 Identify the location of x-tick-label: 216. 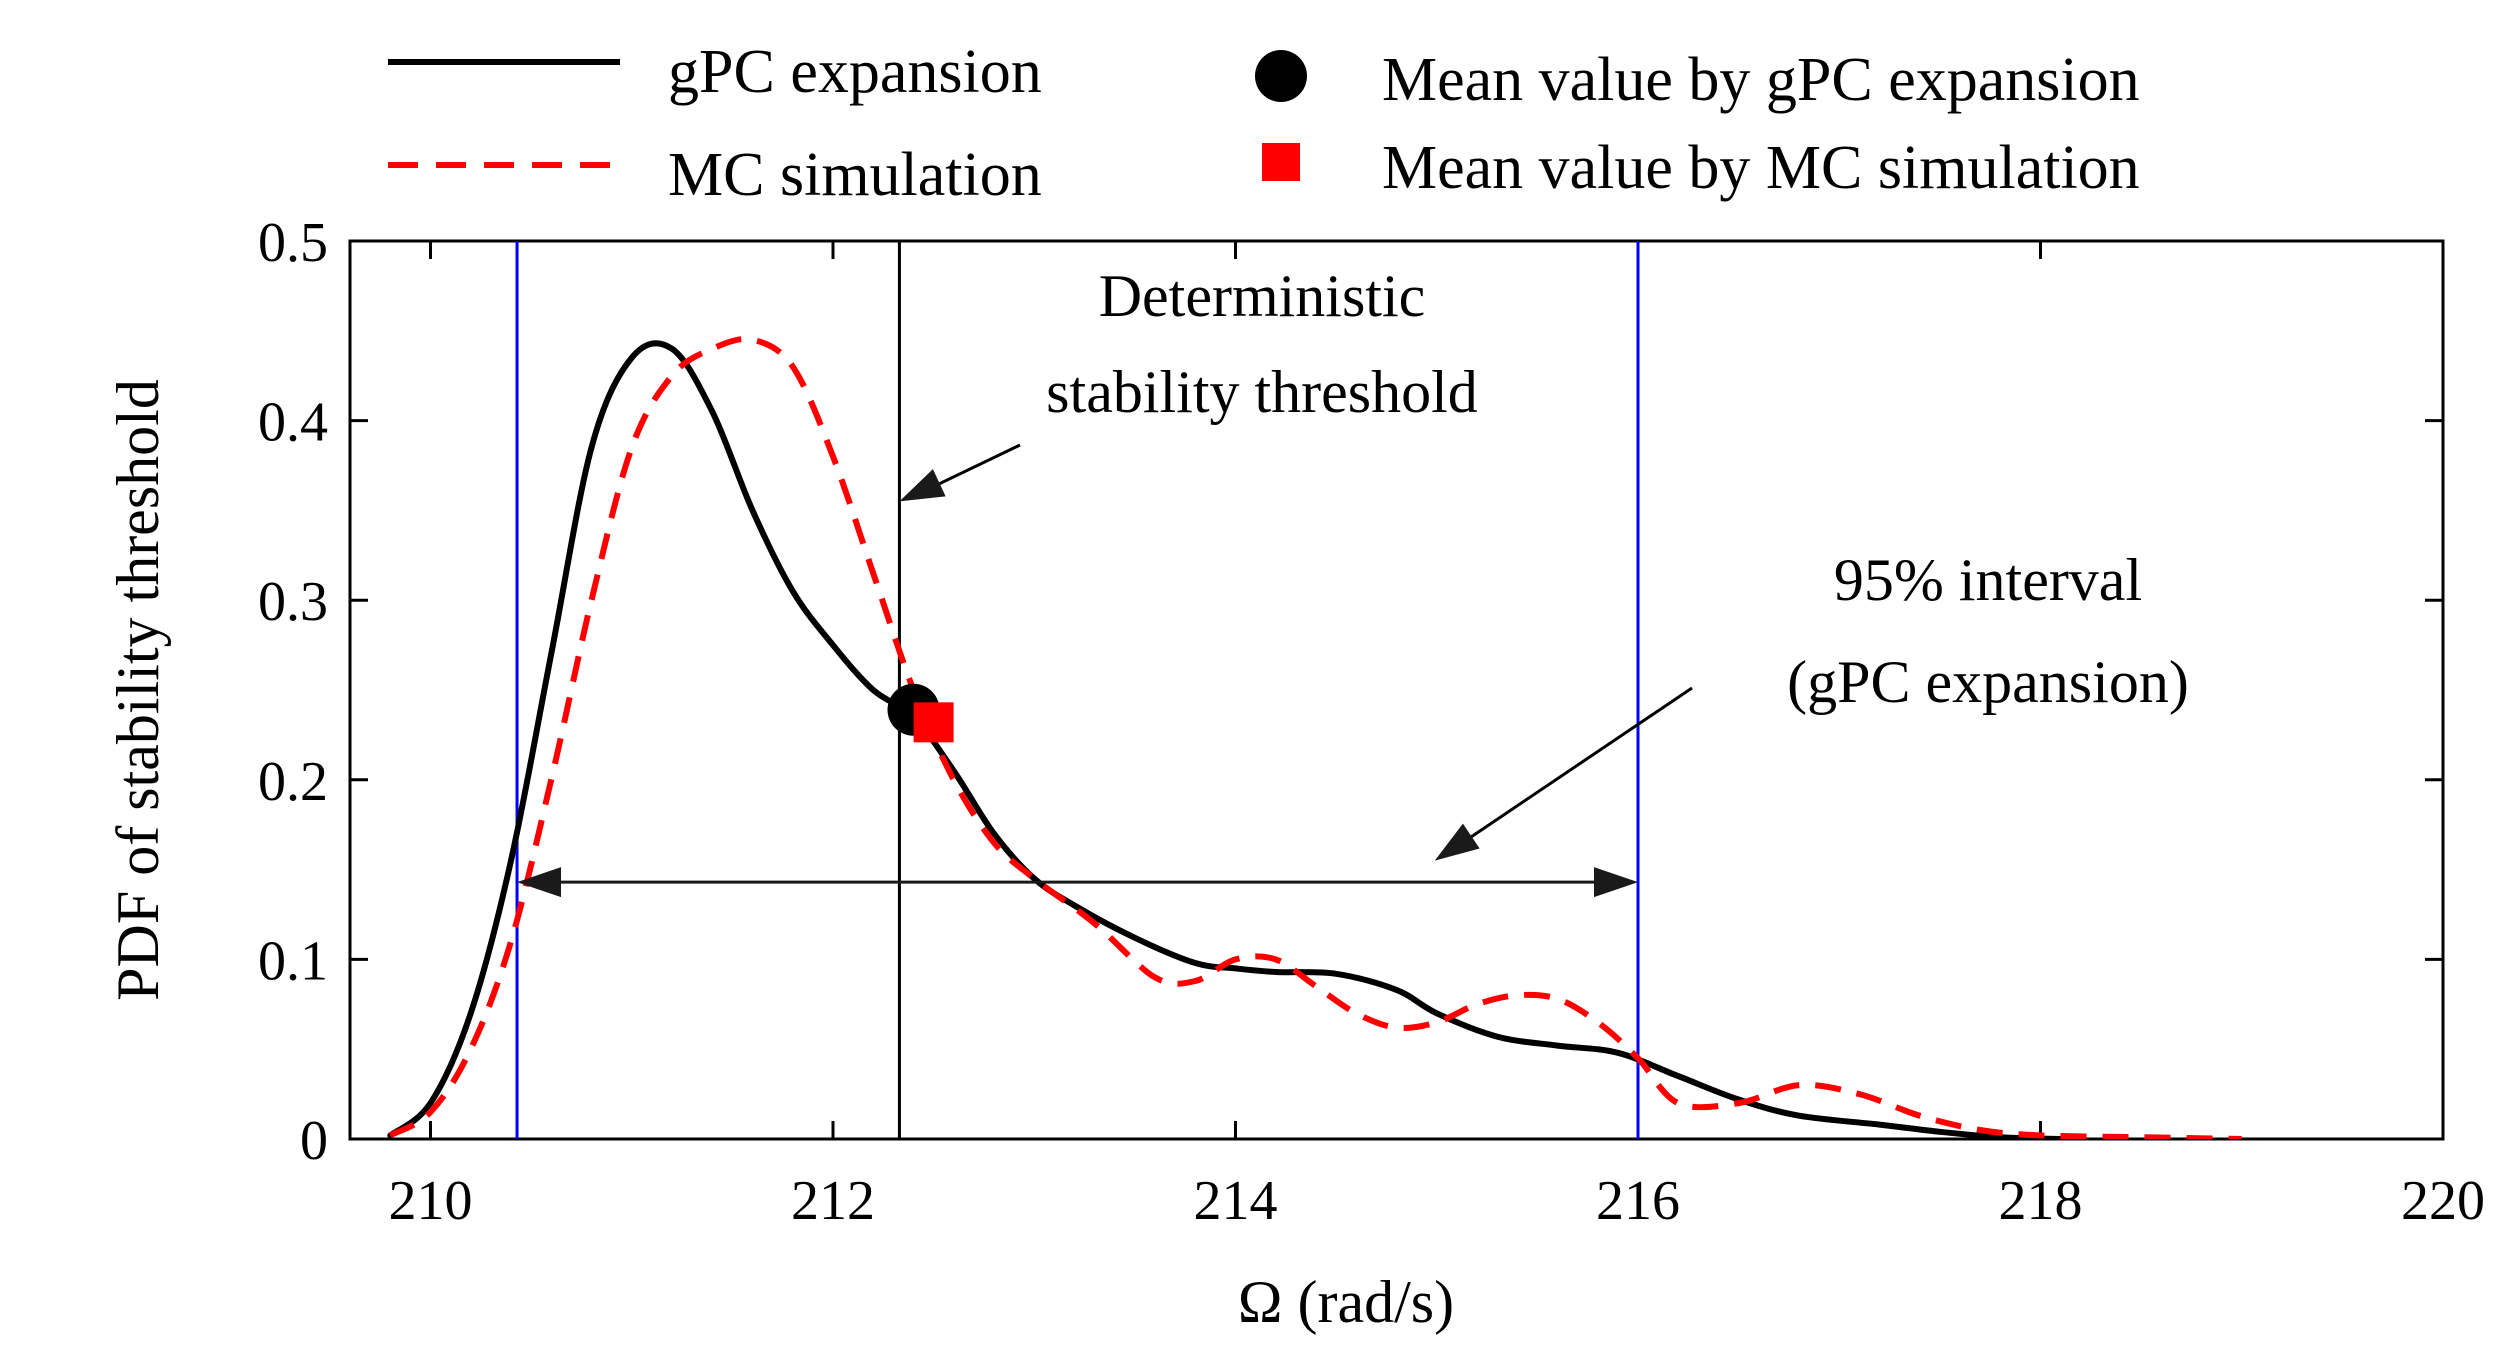
(1638, 1201).